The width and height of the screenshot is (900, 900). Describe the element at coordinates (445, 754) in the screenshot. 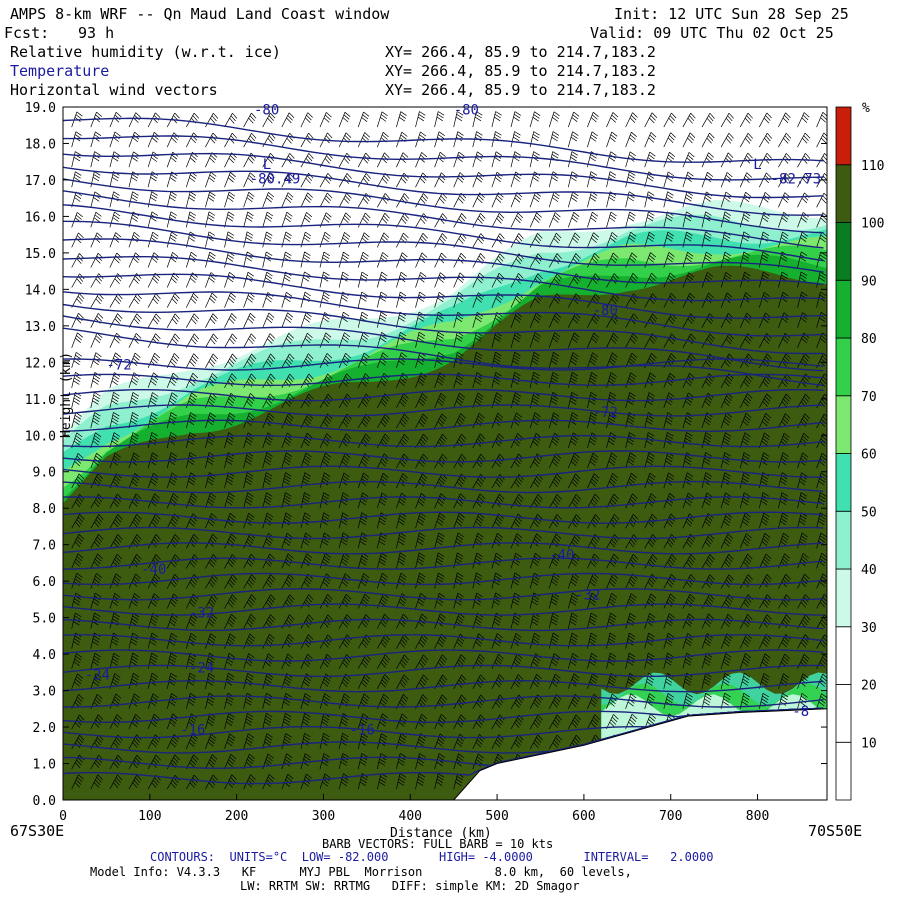

I see `terrain-surface` at that location.